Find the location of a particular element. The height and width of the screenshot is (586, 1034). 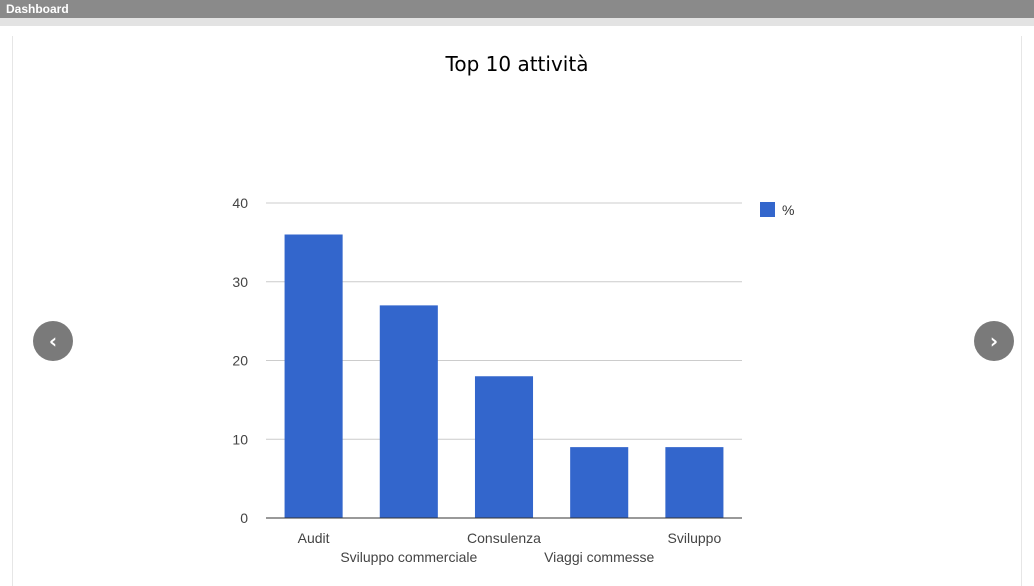

next-arrow-icon: › is located at coordinates (994, 341).